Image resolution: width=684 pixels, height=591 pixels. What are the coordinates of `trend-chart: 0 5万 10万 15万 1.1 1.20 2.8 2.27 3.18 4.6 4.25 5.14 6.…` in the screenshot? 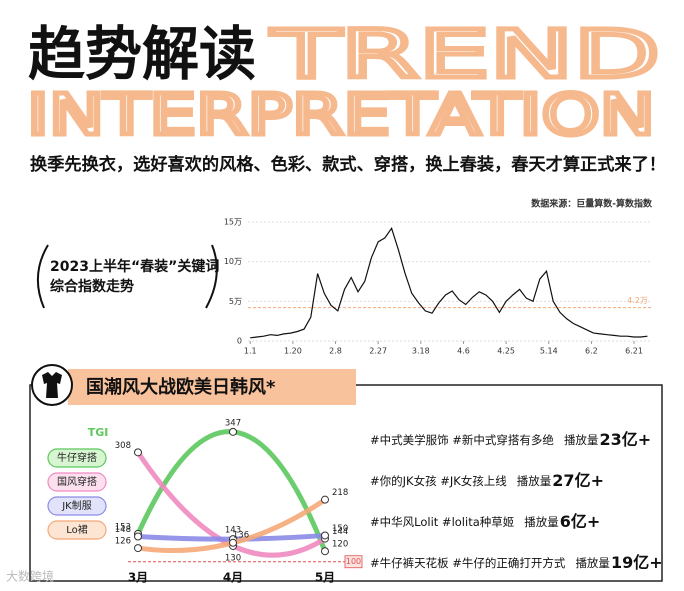 It's located at (438, 287).